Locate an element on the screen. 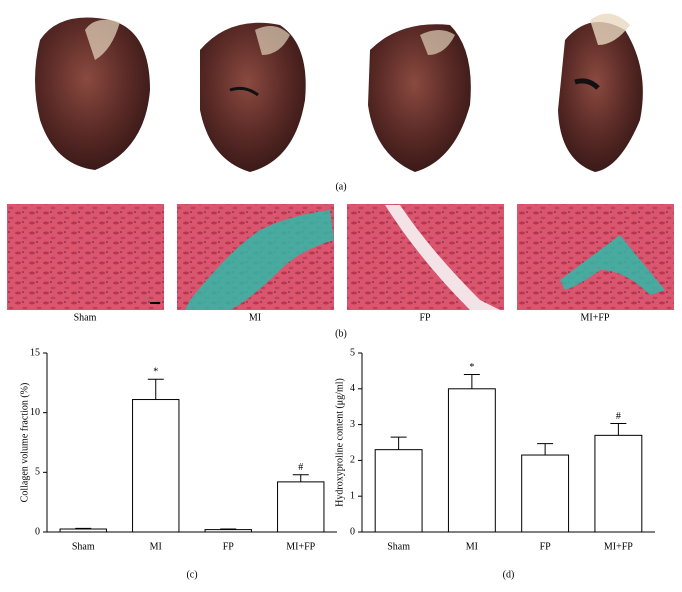  y-tick-label: 1 is located at coordinates (352, 495).